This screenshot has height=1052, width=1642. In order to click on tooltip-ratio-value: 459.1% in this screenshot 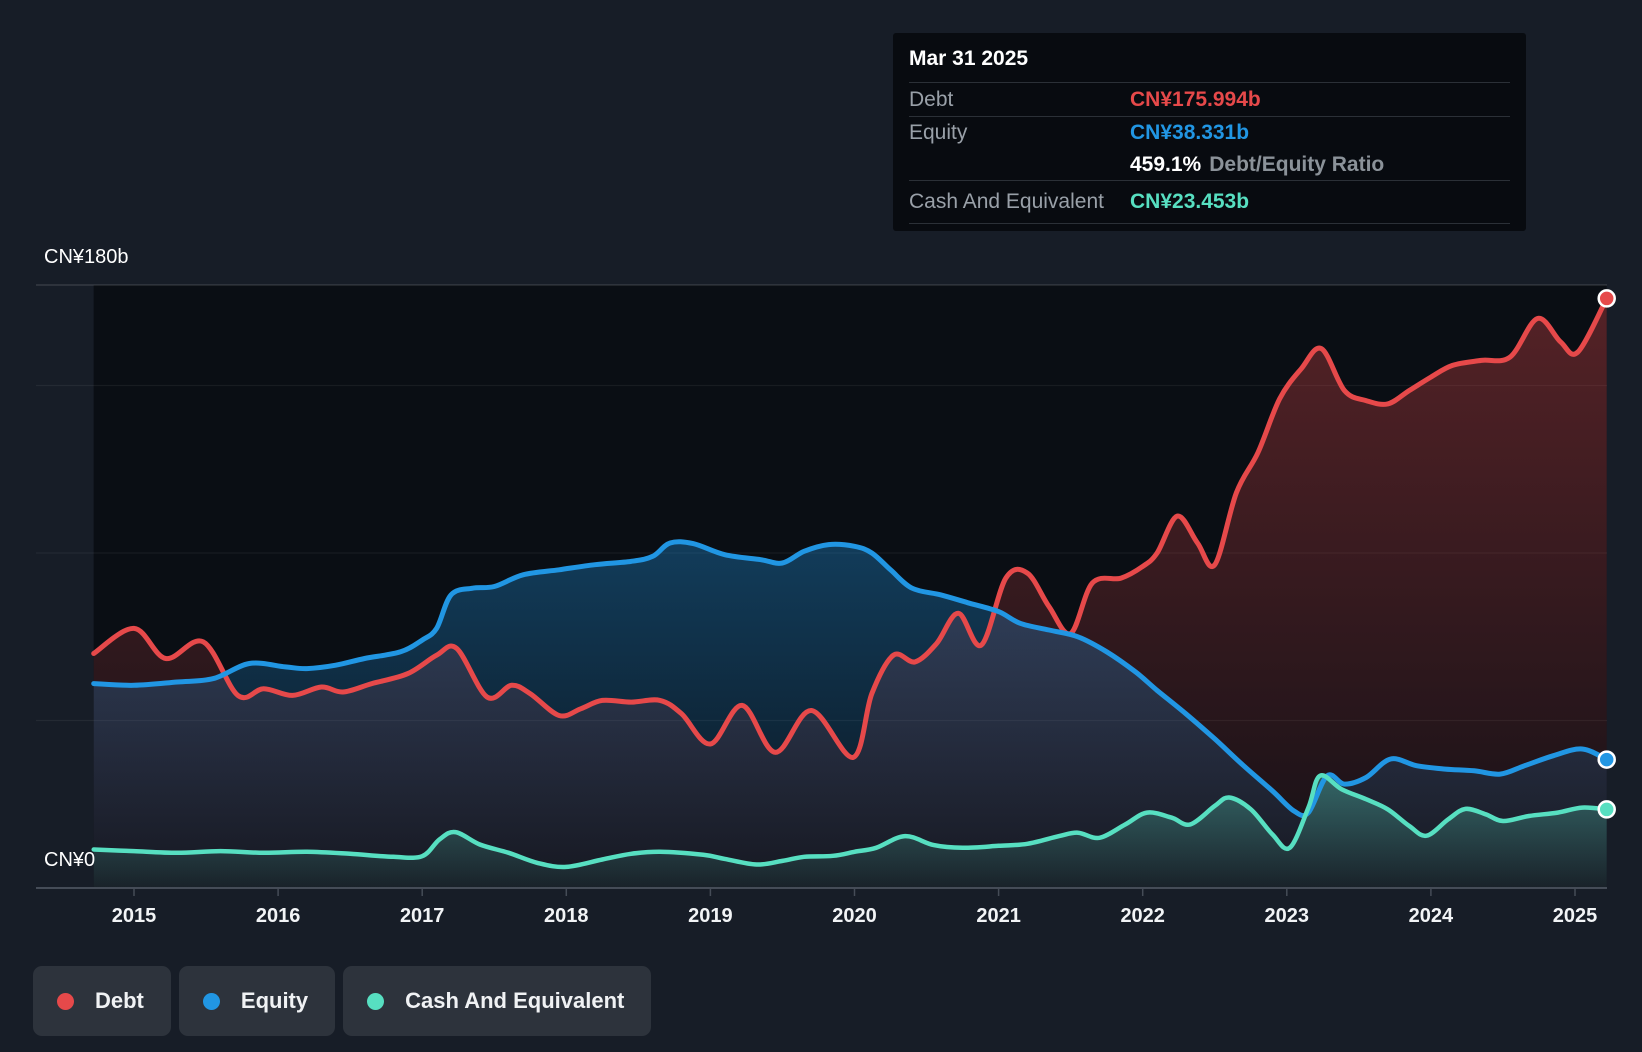, I will do `click(1166, 164)`.